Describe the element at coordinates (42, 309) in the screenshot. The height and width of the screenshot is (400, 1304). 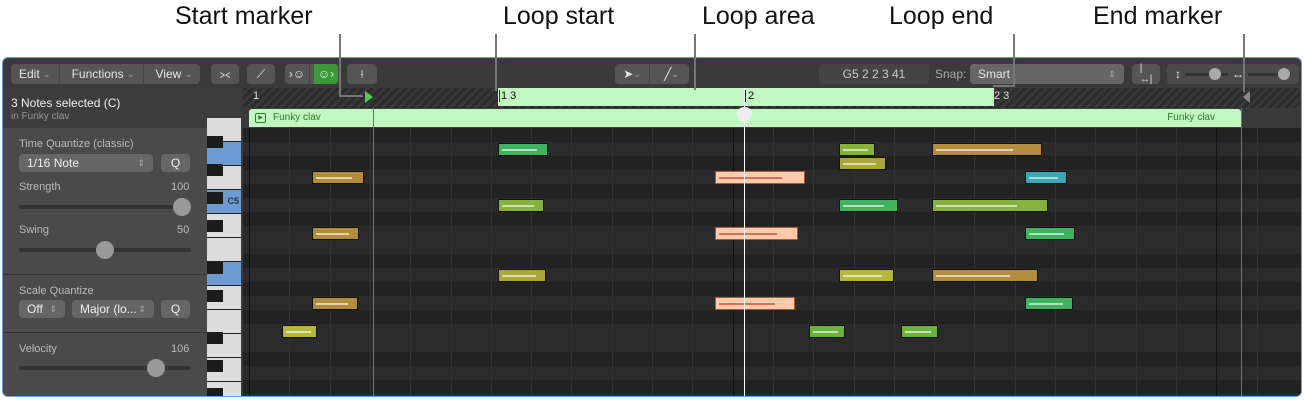
I see `scale-root-select: Off ⇕` at that location.